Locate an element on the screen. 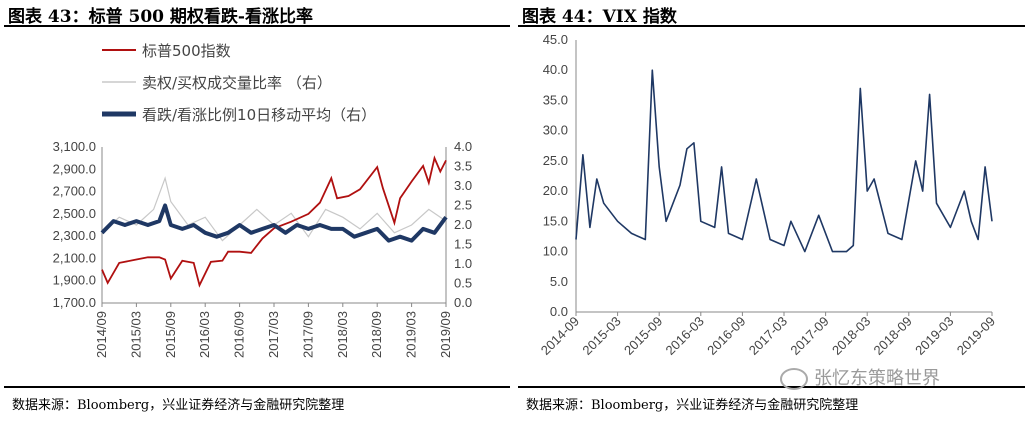  left-title-rule is located at coordinates (257, 26).